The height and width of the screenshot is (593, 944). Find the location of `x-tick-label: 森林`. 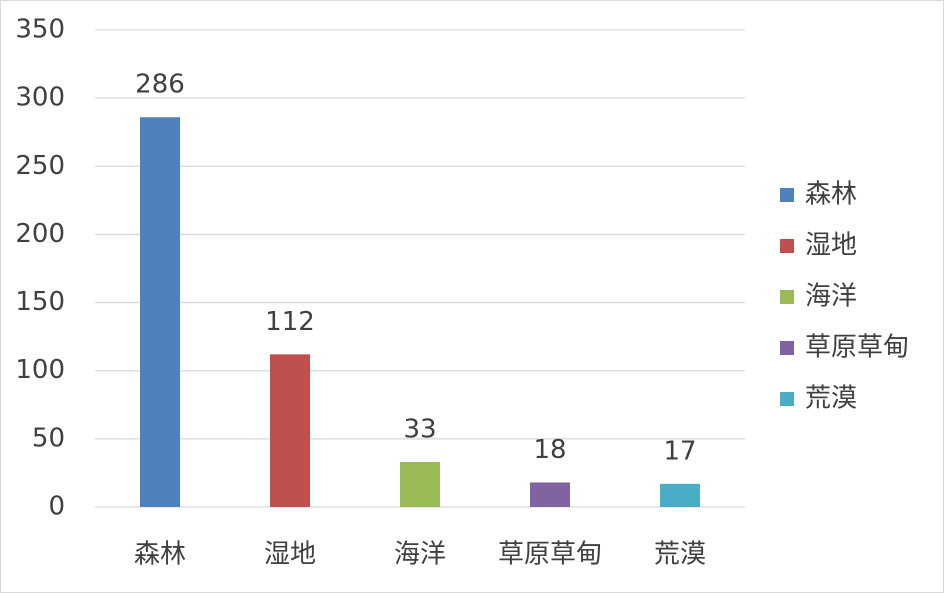

x-tick-label: 森林 is located at coordinates (160, 555).